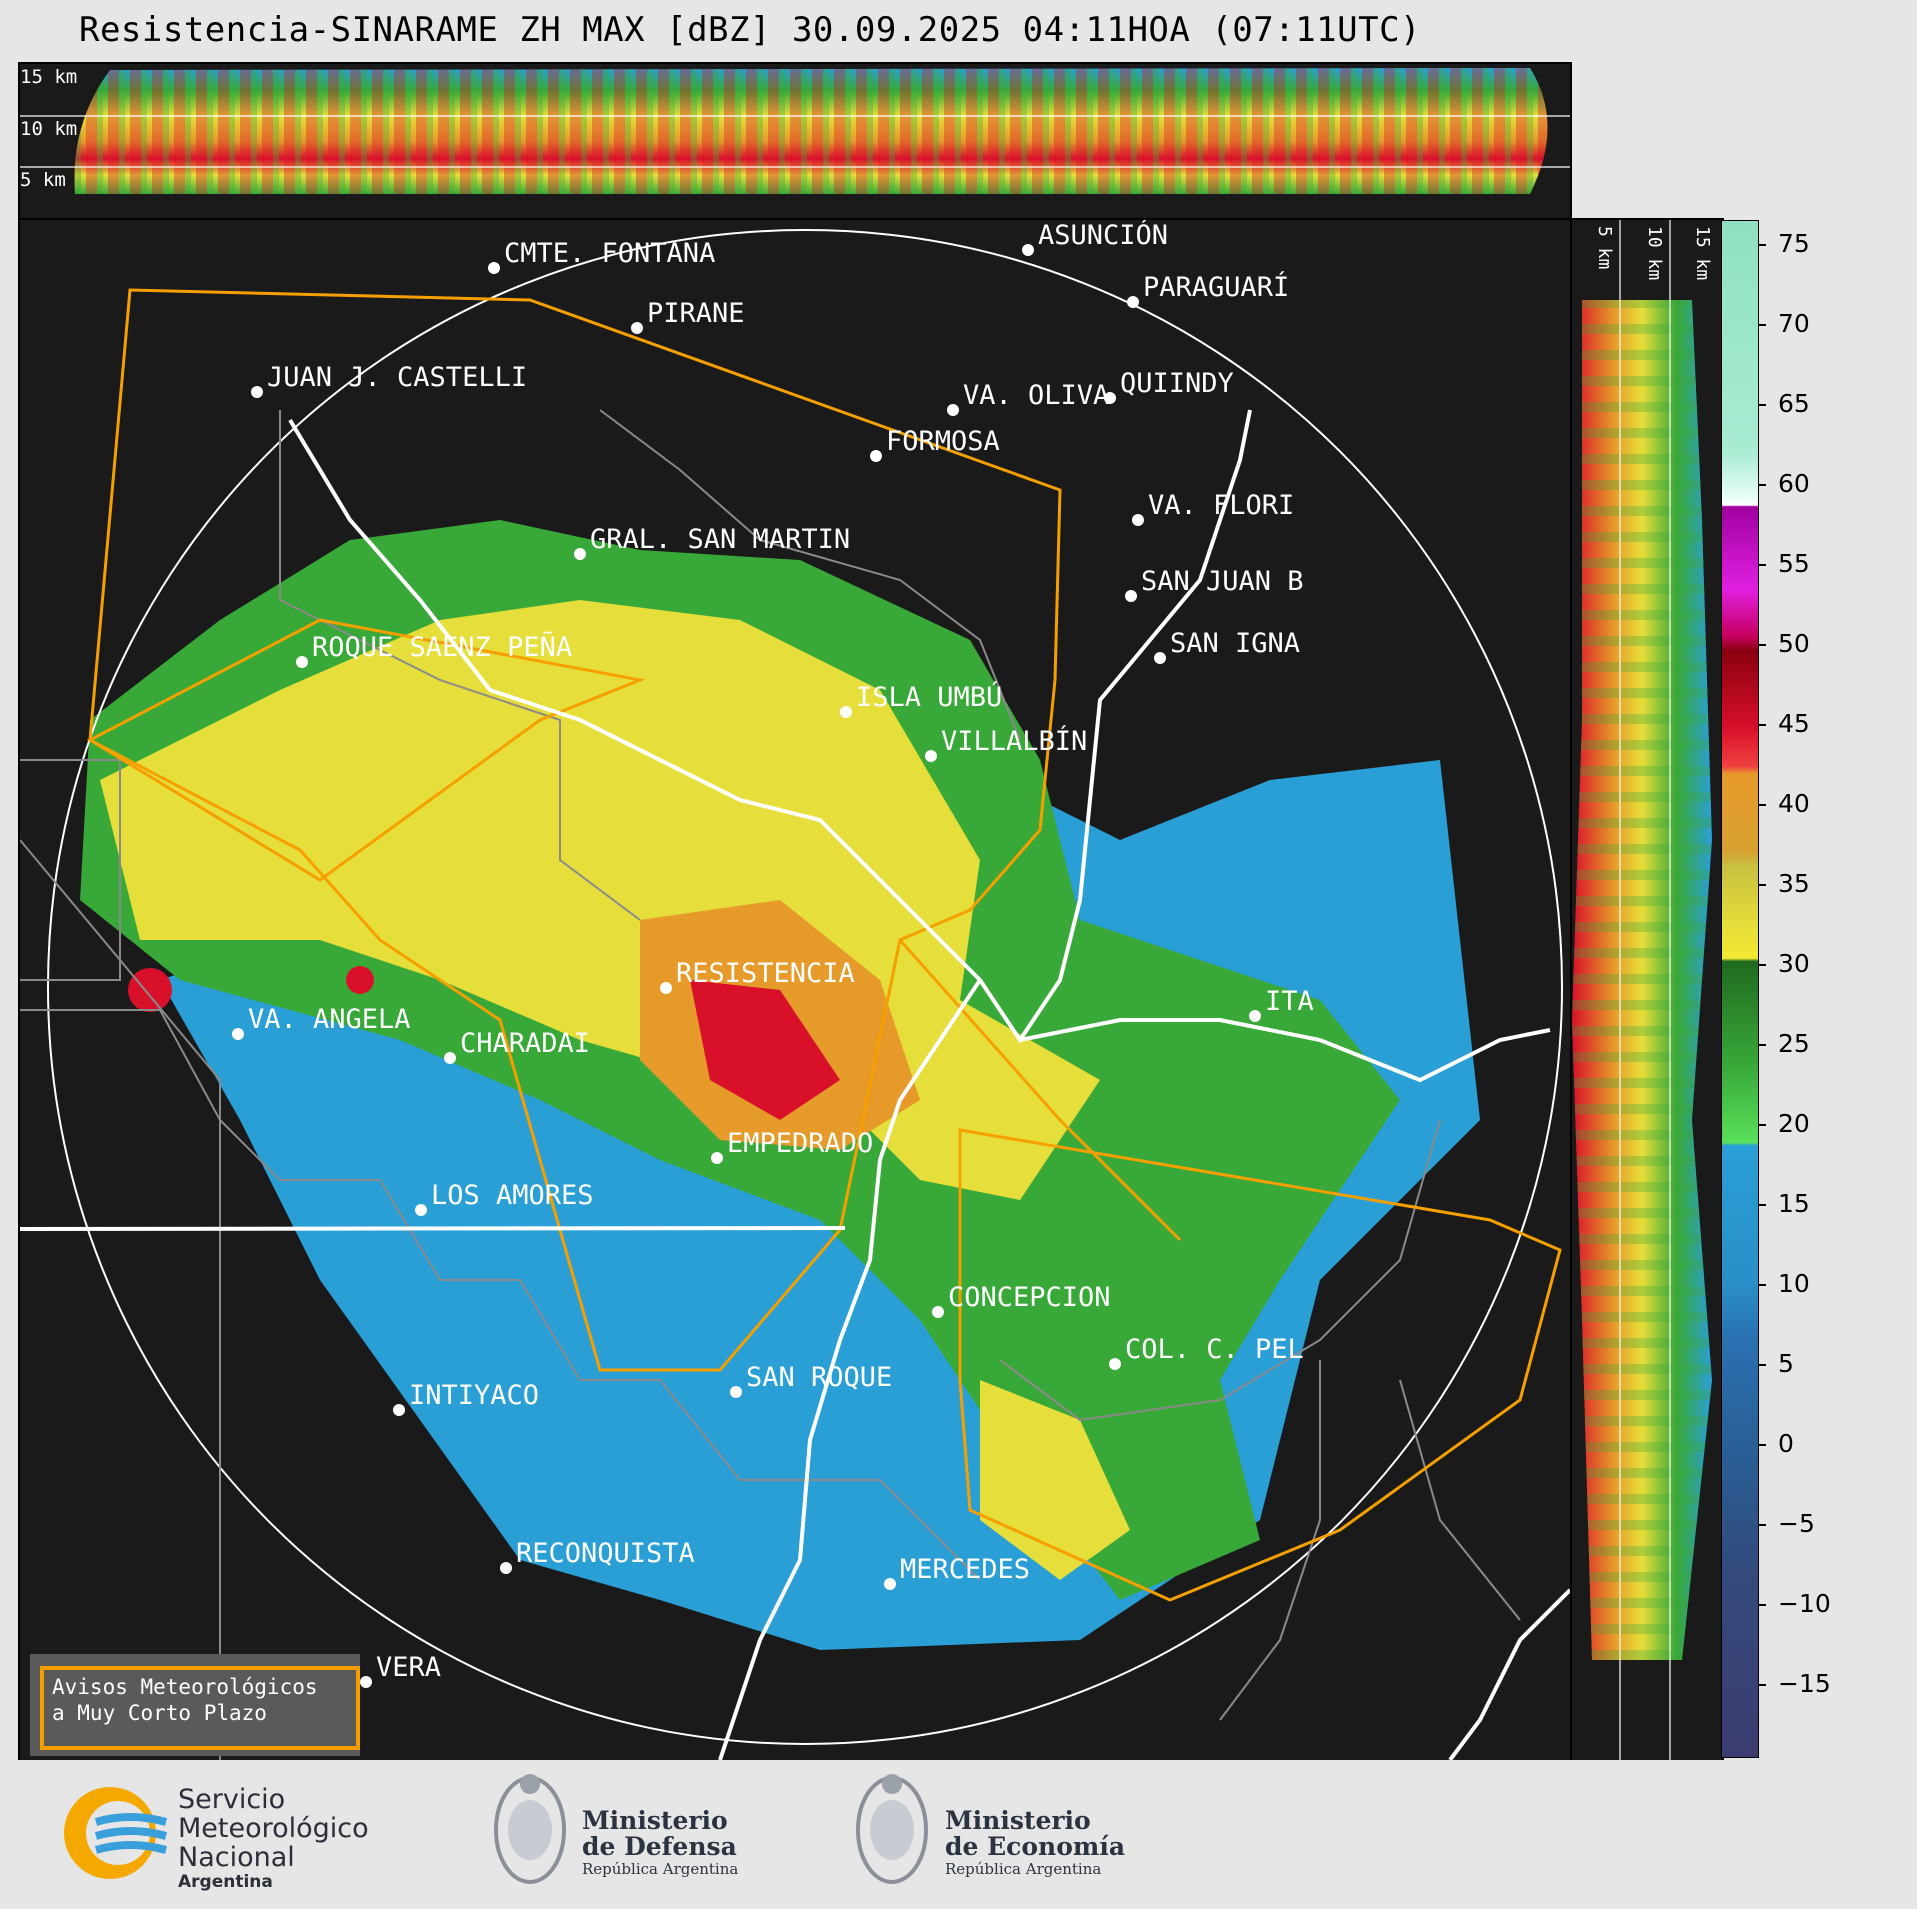 The image size is (1917, 1909). I want to click on smn-line2: Meteorológico, so click(273, 1828).